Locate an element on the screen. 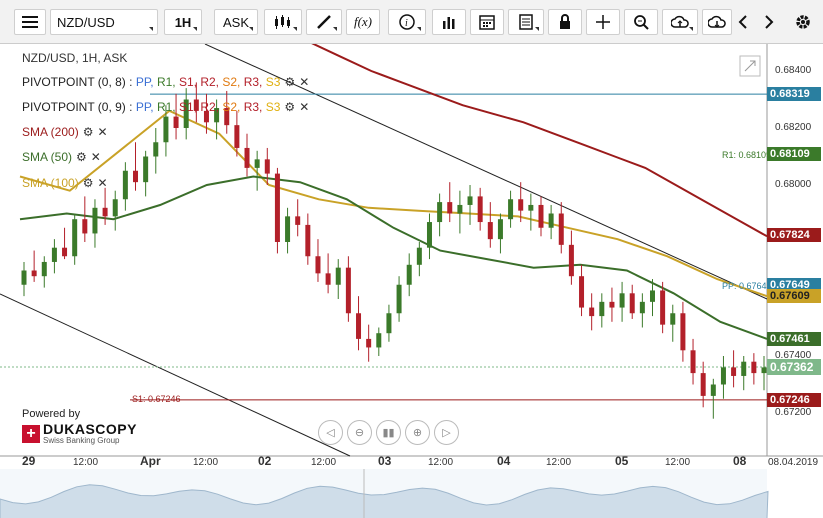 The width and height of the screenshot is (823, 518). zoom-button is located at coordinates (641, 22).